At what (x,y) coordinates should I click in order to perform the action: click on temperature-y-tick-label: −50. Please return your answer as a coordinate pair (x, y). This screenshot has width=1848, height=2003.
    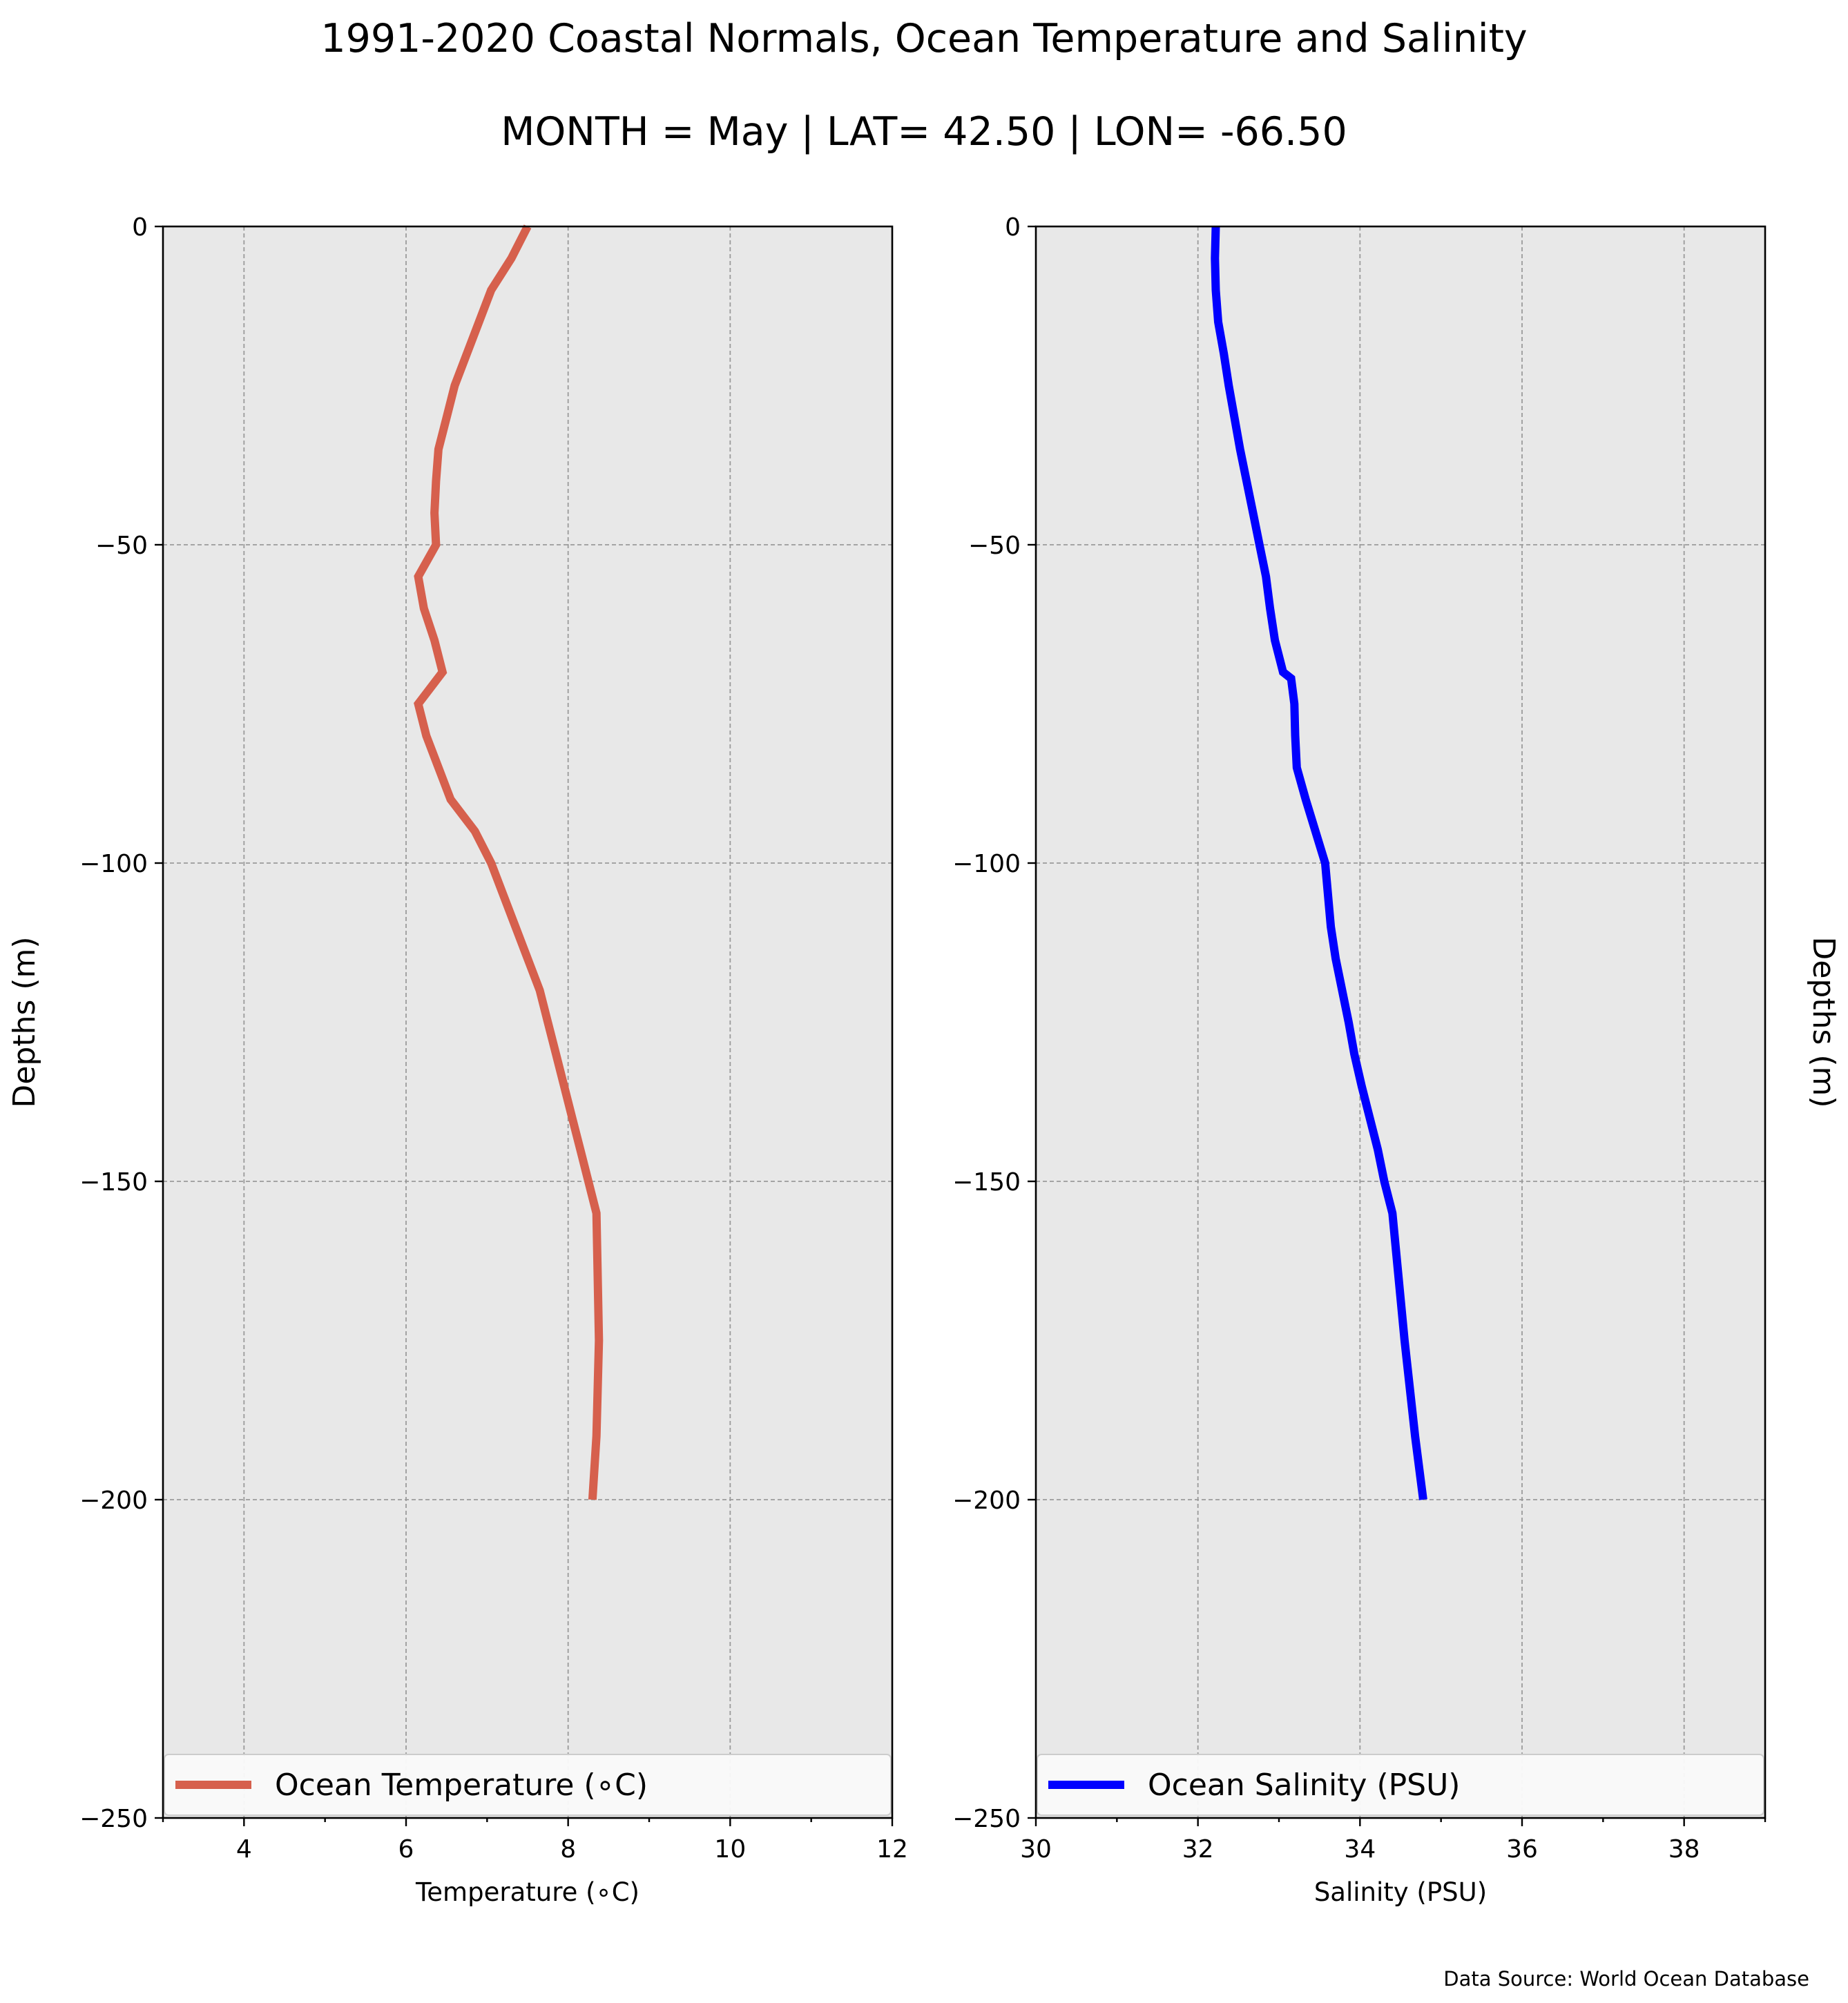
    Looking at the image, I should click on (121, 546).